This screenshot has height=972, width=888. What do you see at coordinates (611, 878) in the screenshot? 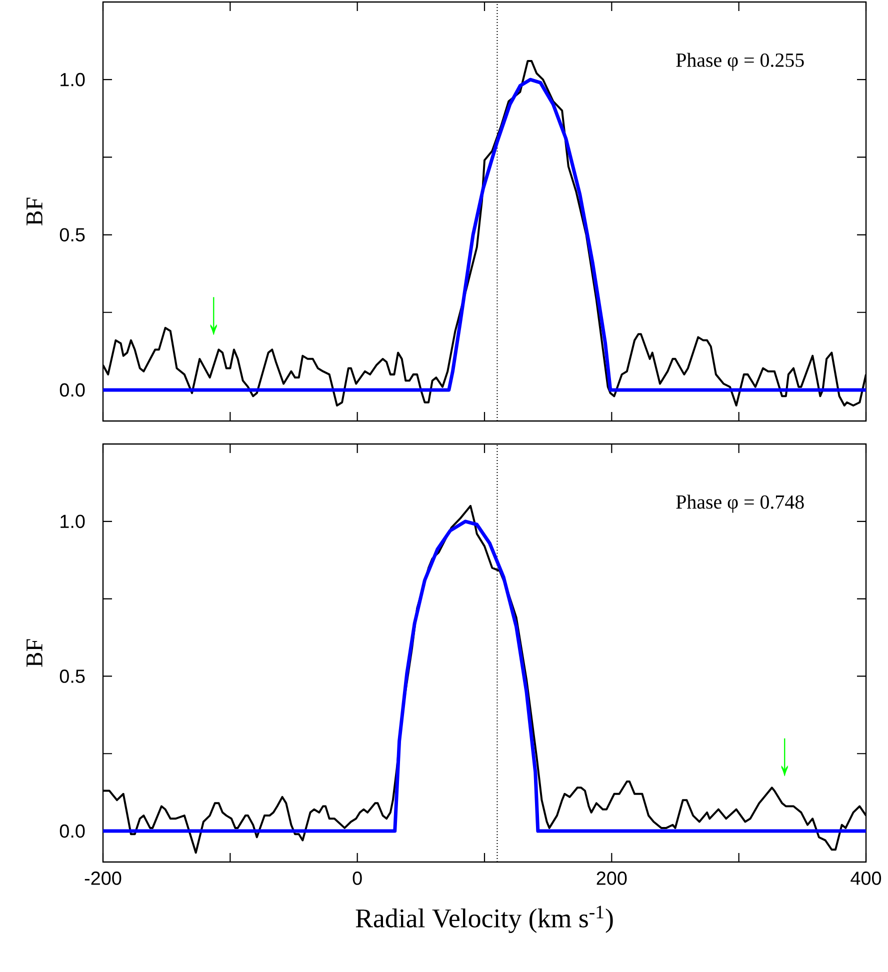
I see `x-tick-label: 200` at bounding box center [611, 878].